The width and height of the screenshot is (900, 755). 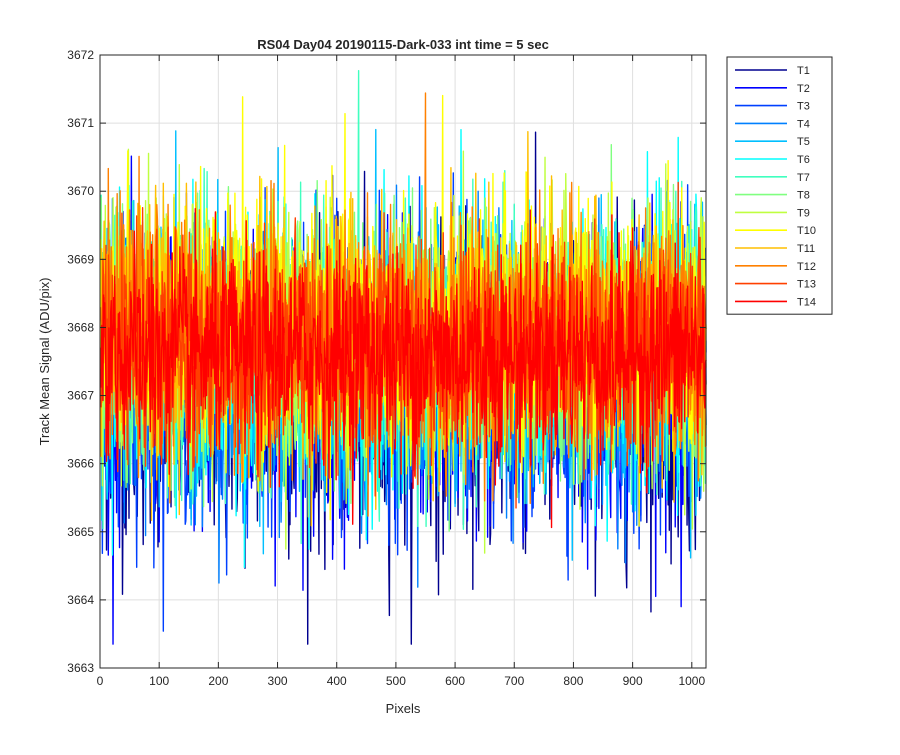 I want to click on y-tick-label: 3669, so click(x=80, y=259).